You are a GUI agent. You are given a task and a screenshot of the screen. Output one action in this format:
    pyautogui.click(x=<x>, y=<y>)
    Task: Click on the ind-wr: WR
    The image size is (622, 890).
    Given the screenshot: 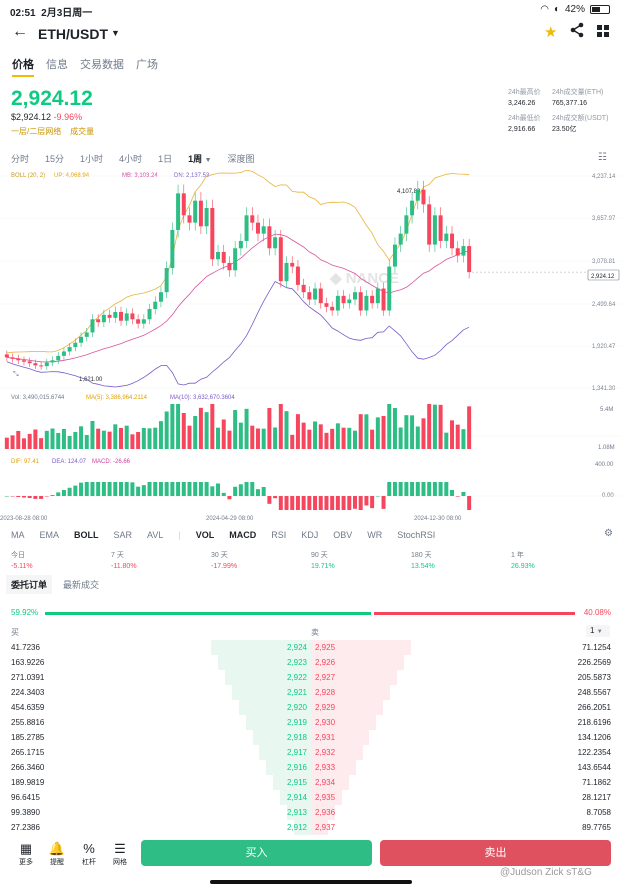 What is the action you would take?
    pyautogui.click(x=375, y=535)
    